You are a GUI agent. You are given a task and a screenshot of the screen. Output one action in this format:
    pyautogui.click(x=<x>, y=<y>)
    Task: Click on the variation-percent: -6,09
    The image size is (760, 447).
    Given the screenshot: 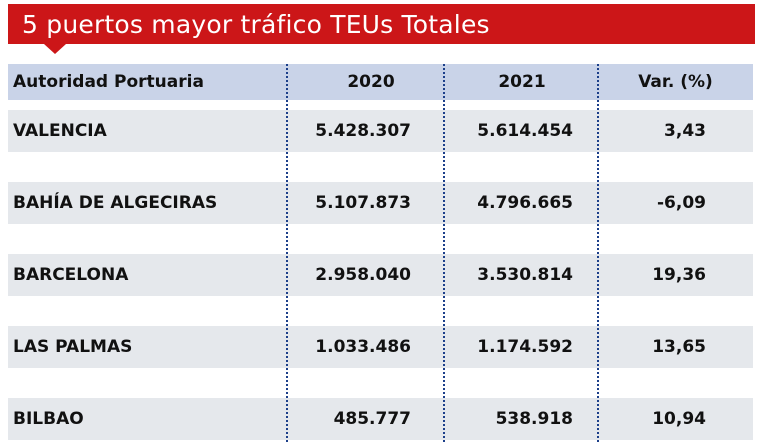 What is the action you would take?
    pyautogui.click(x=681, y=203)
    